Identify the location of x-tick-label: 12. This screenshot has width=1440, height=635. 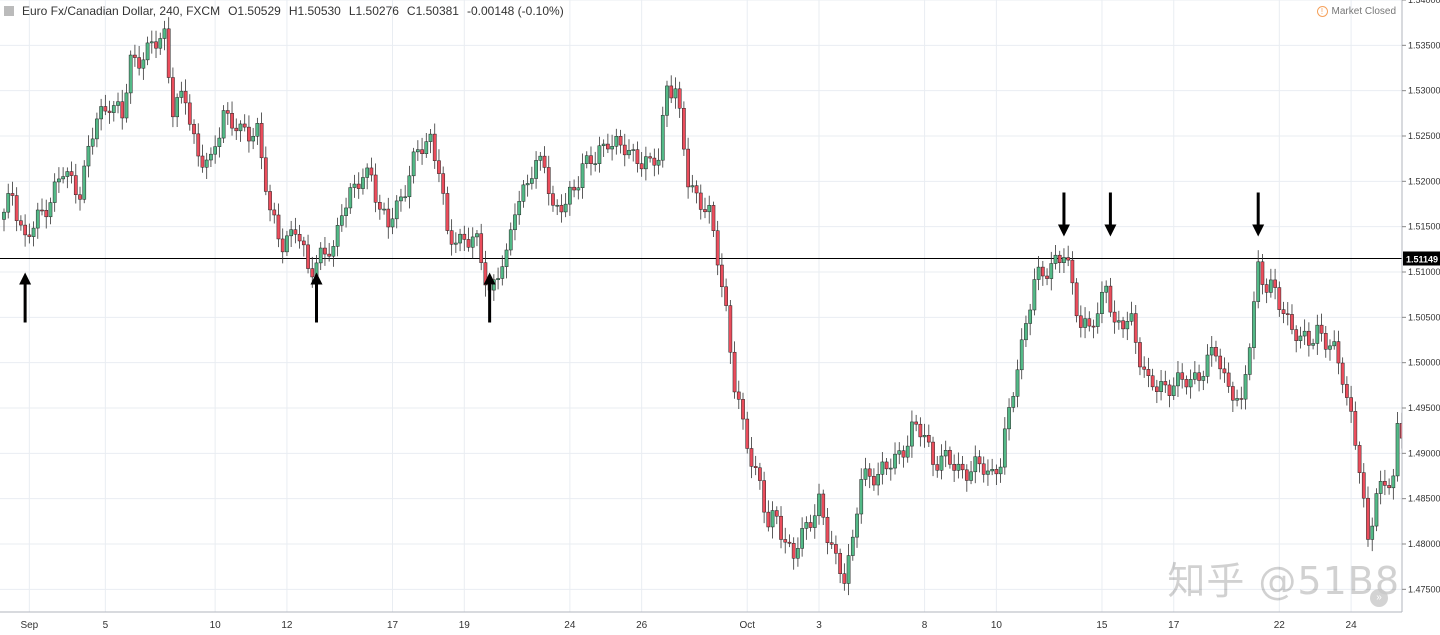
(287, 625).